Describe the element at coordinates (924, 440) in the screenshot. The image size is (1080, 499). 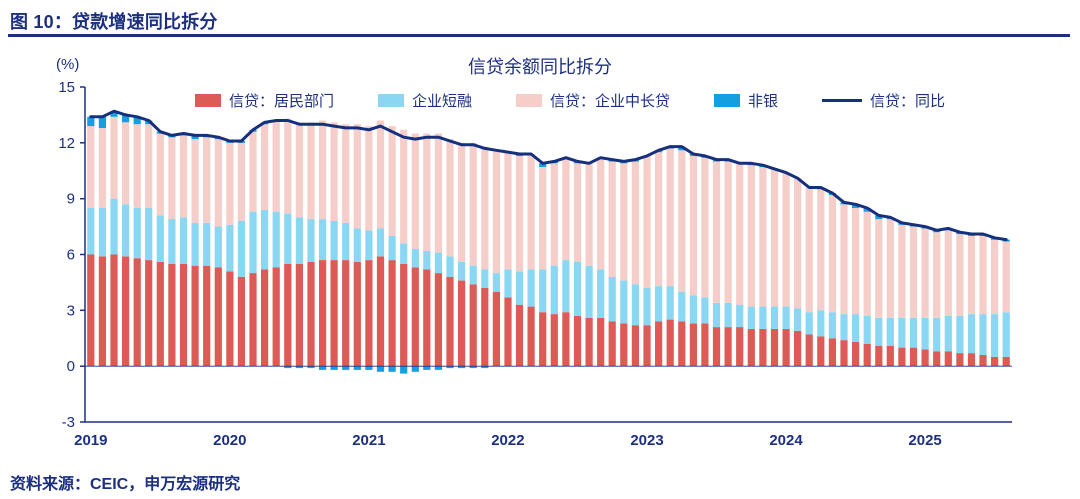
I see `x-tick-label: 2025` at that location.